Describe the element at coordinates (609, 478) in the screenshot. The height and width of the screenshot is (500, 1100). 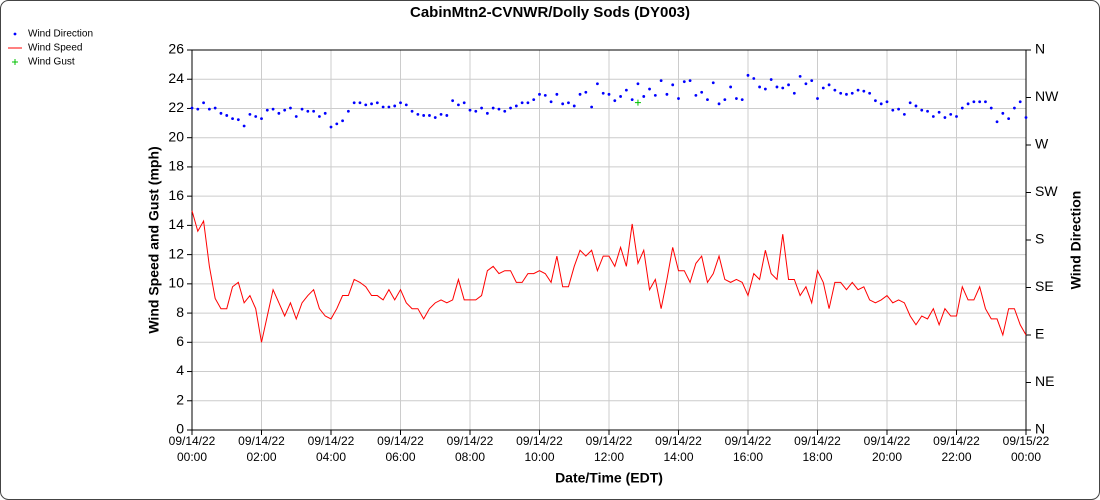
I see `x-axis-label: Date/Time (EDT)` at that location.